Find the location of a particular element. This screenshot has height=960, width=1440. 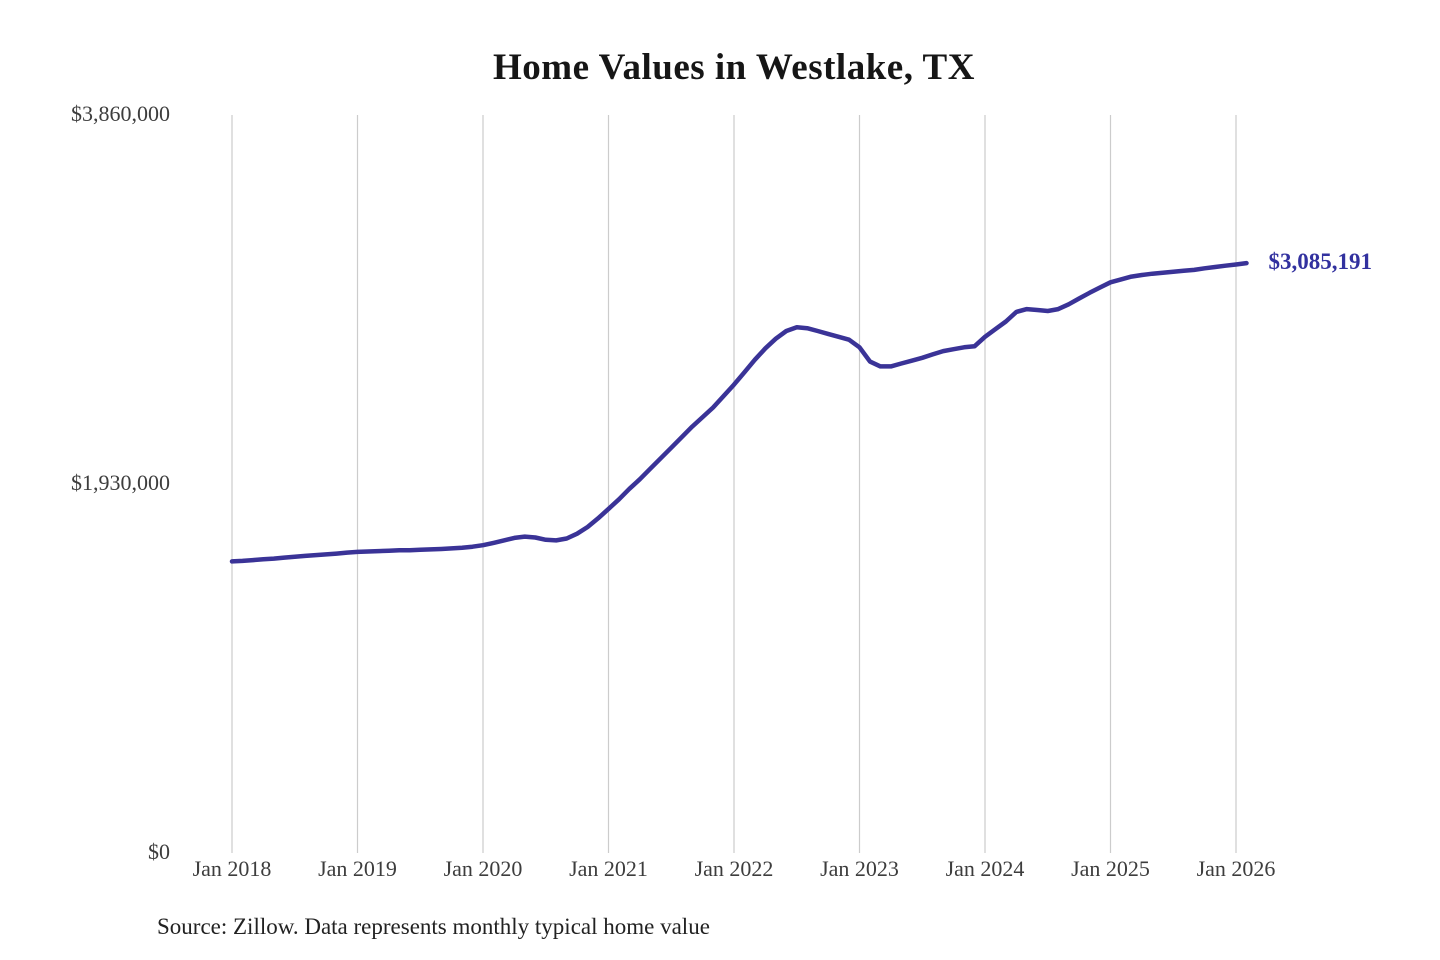

y-tick-label: $0 is located at coordinates (159, 851).